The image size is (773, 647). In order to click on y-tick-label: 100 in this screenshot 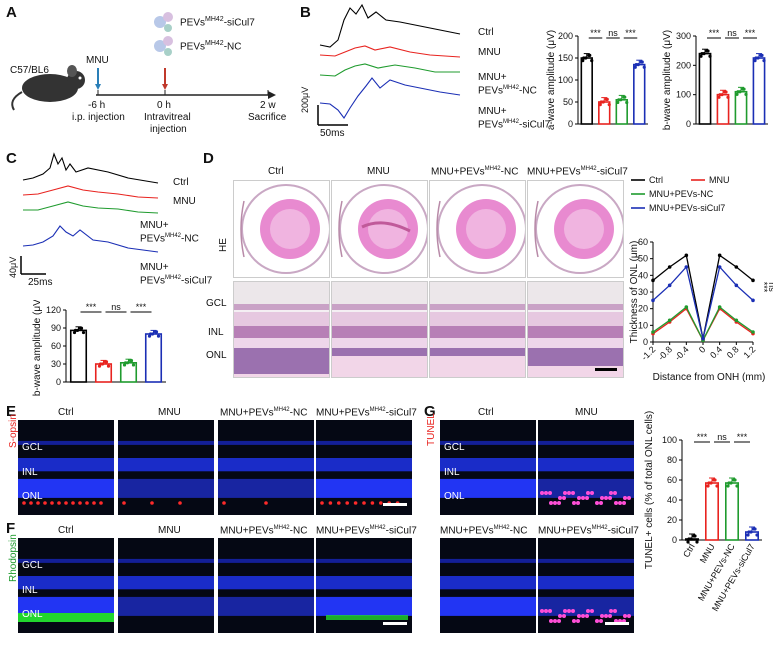, I will do `click(565, 80)`.